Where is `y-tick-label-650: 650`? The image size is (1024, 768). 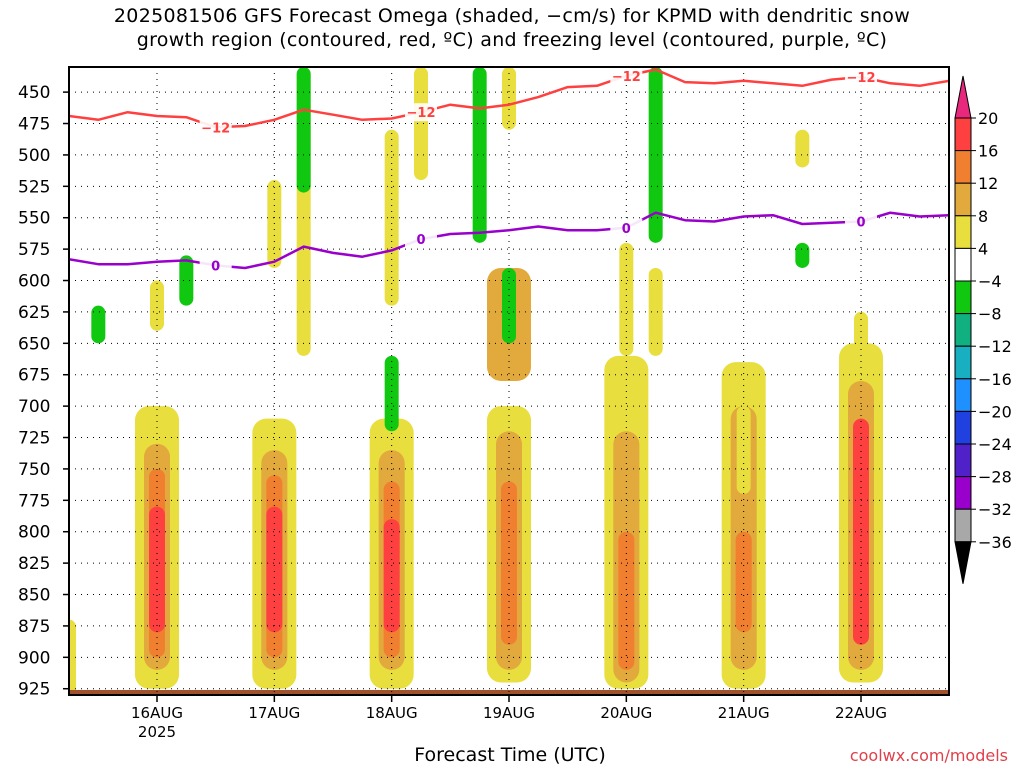
y-tick-label-650: 650 is located at coordinates (34, 344).